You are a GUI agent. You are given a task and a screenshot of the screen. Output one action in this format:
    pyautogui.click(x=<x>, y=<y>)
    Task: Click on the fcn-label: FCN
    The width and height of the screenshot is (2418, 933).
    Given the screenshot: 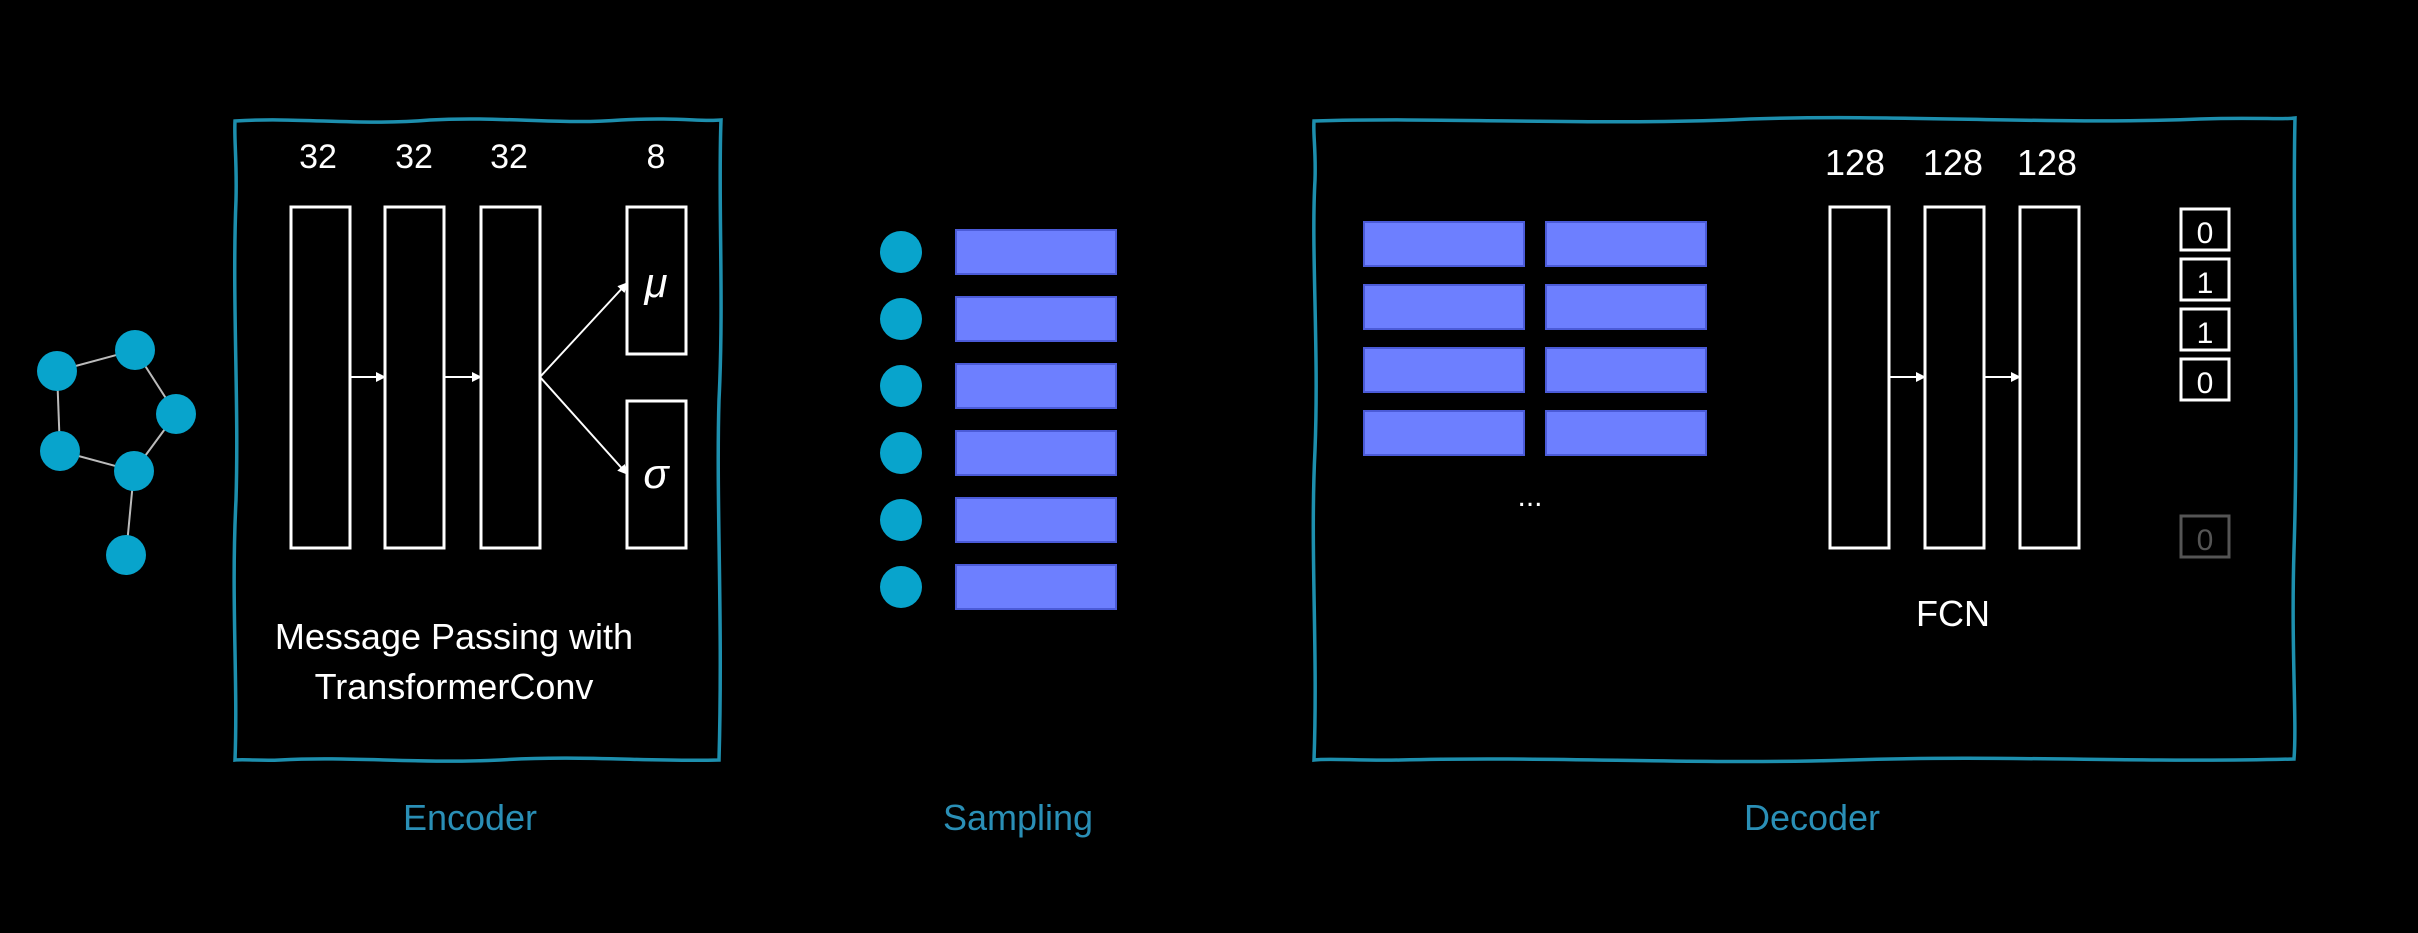 What is the action you would take?
    pyautogui.click(x=1953, y=613)
    